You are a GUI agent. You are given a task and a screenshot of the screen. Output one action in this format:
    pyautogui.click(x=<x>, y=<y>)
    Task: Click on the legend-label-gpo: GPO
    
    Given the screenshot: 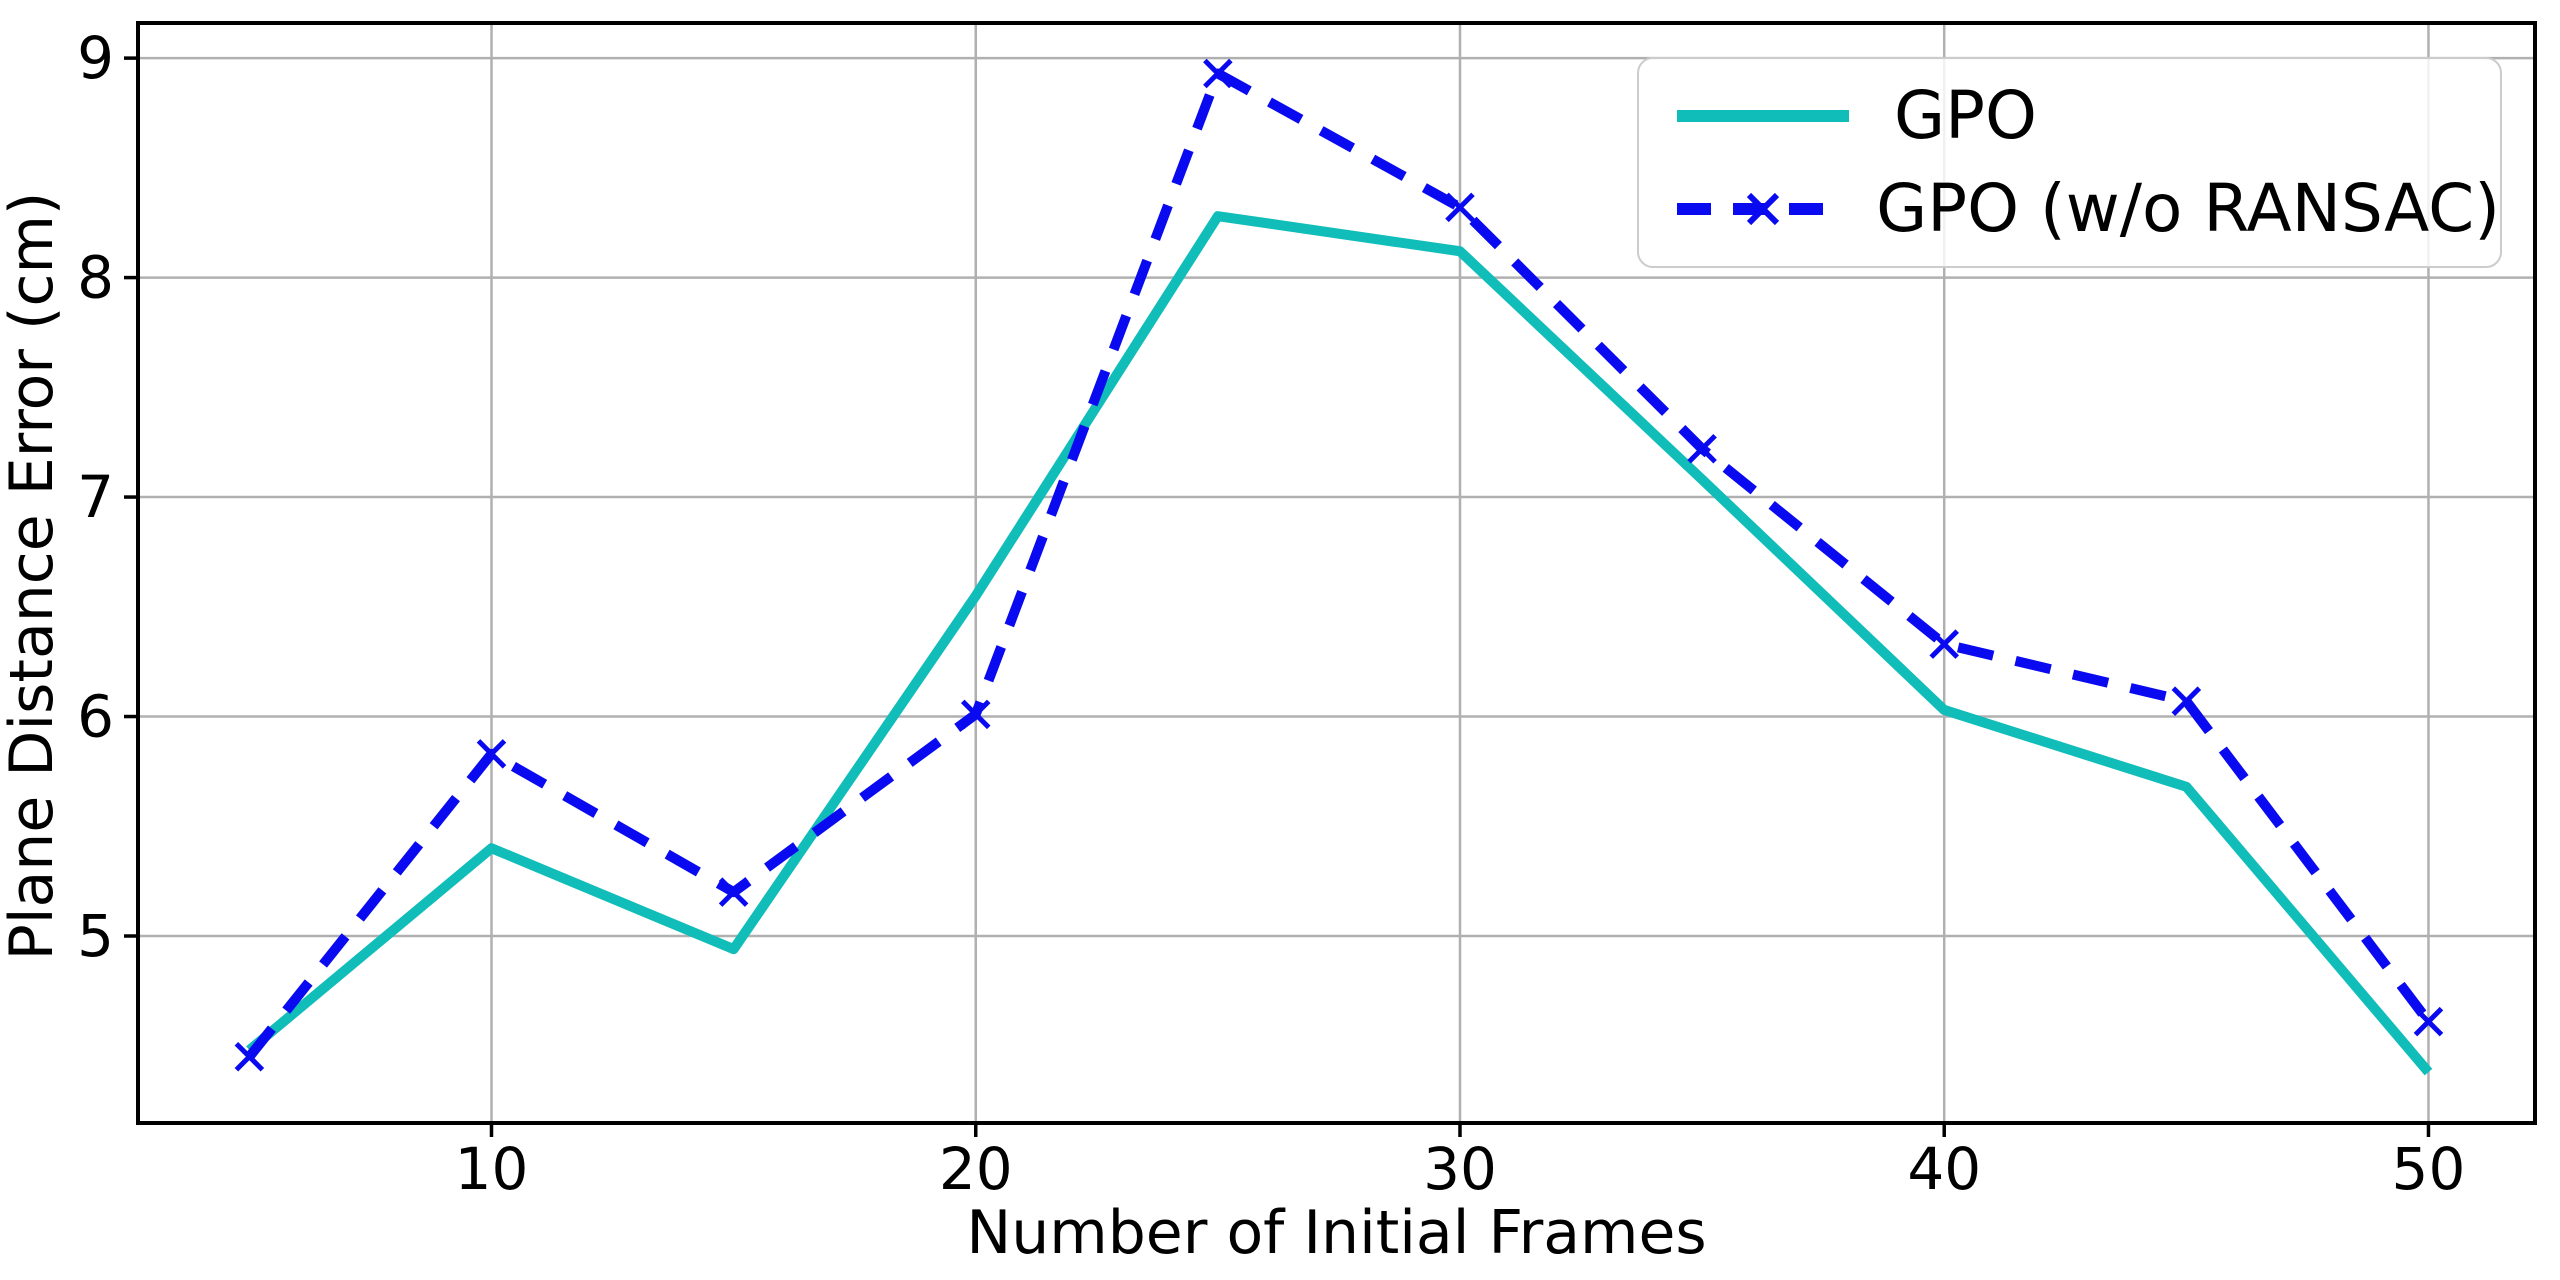 What is the action you would take?
    pyautogui.click(x=1965, y=115)
    